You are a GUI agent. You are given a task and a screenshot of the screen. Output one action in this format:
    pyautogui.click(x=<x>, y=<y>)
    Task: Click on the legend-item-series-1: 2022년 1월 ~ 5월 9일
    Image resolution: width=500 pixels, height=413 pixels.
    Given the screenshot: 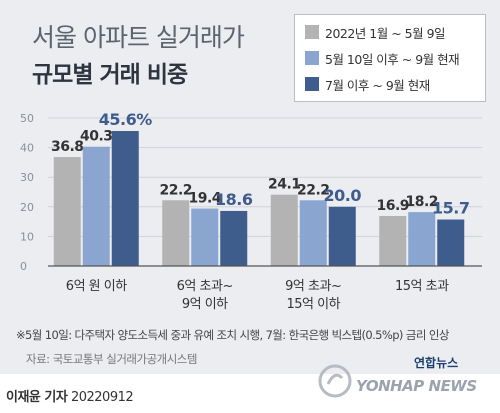 What is the action you would take?
    pyautogui.click(x=375, y=32)
    